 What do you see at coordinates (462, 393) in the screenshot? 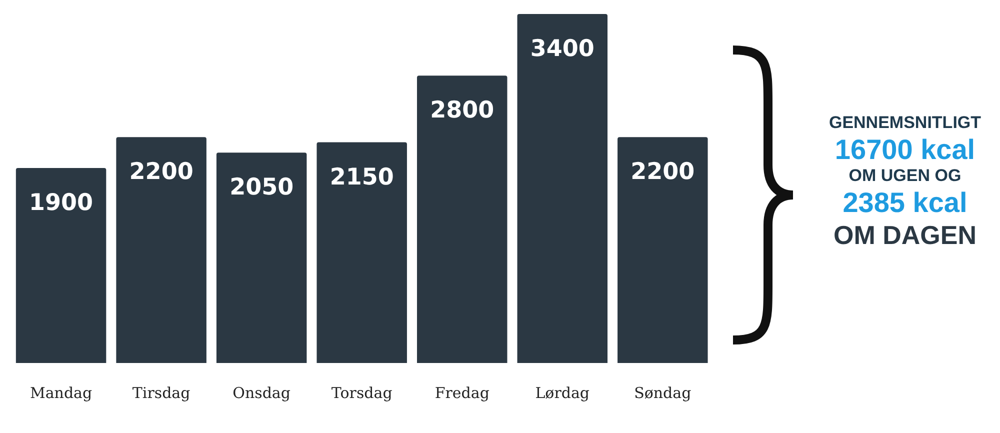
I see `x-tick-label: Fredag` at bounding box center [462, 393].